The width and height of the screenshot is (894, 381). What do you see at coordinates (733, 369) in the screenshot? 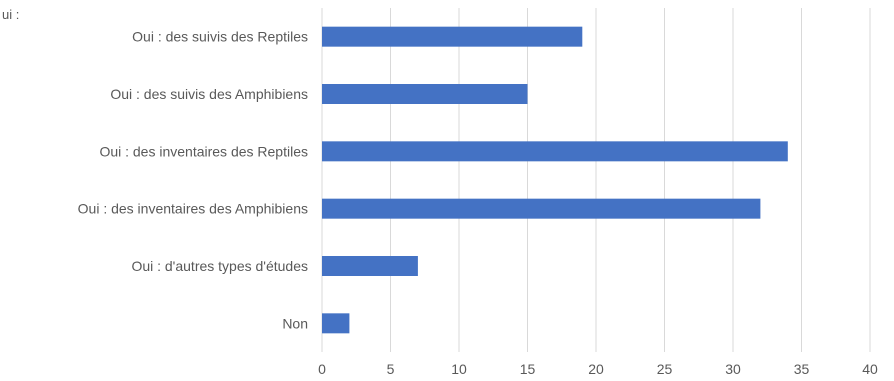
I see `x-tick-label: 30` at bounding box center [733, 369].